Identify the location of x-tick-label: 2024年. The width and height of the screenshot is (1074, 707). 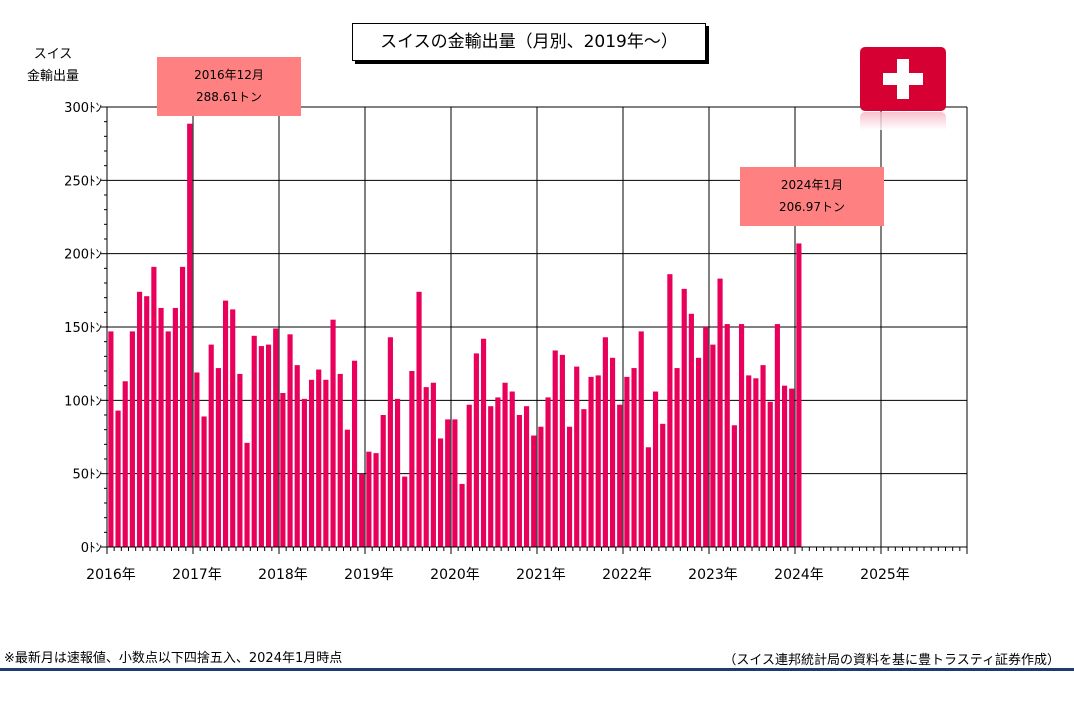
(799, 575).